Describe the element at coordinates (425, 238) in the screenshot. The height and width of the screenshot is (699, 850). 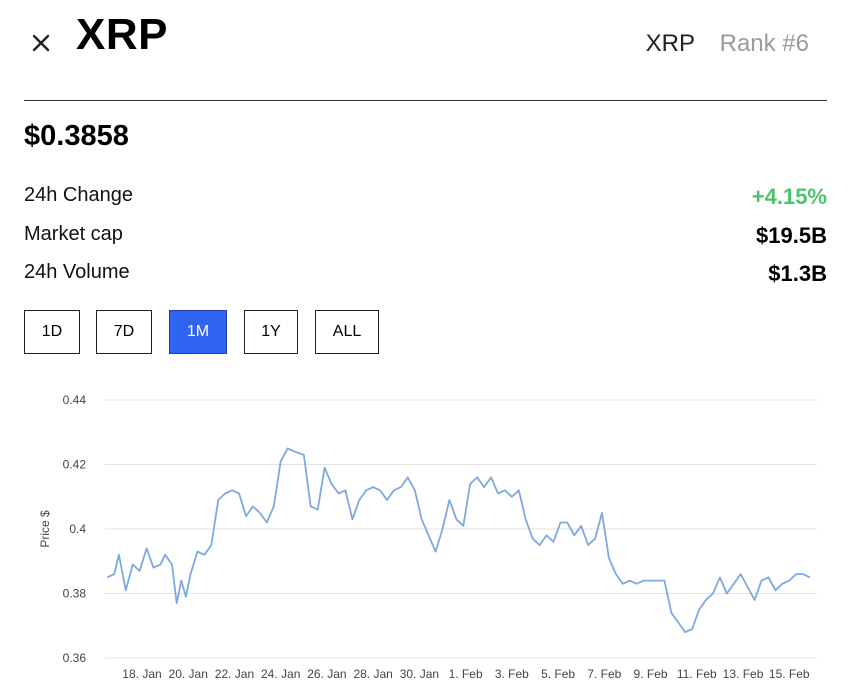
I see `stat-market-cap: Market cap $19.5B` at that location.